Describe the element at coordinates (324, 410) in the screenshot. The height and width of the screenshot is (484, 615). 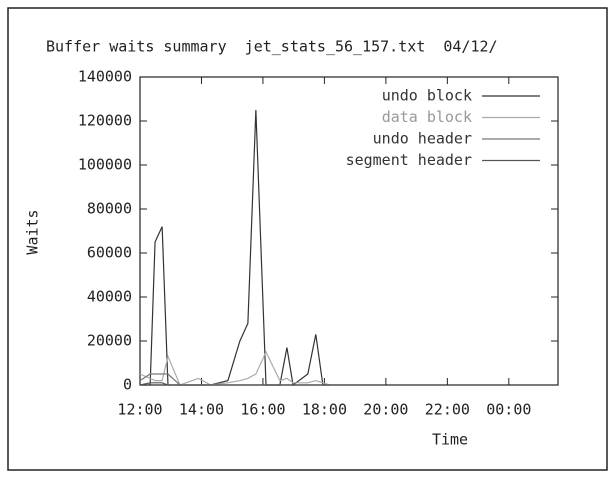
I see `x-tick-label: 18:00` at that location.